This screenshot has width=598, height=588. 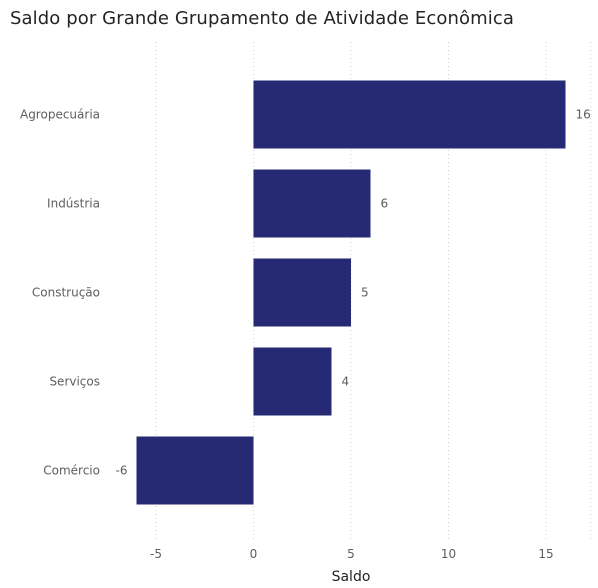 I want to click on data-label: -6, so click(x=122, y=471).